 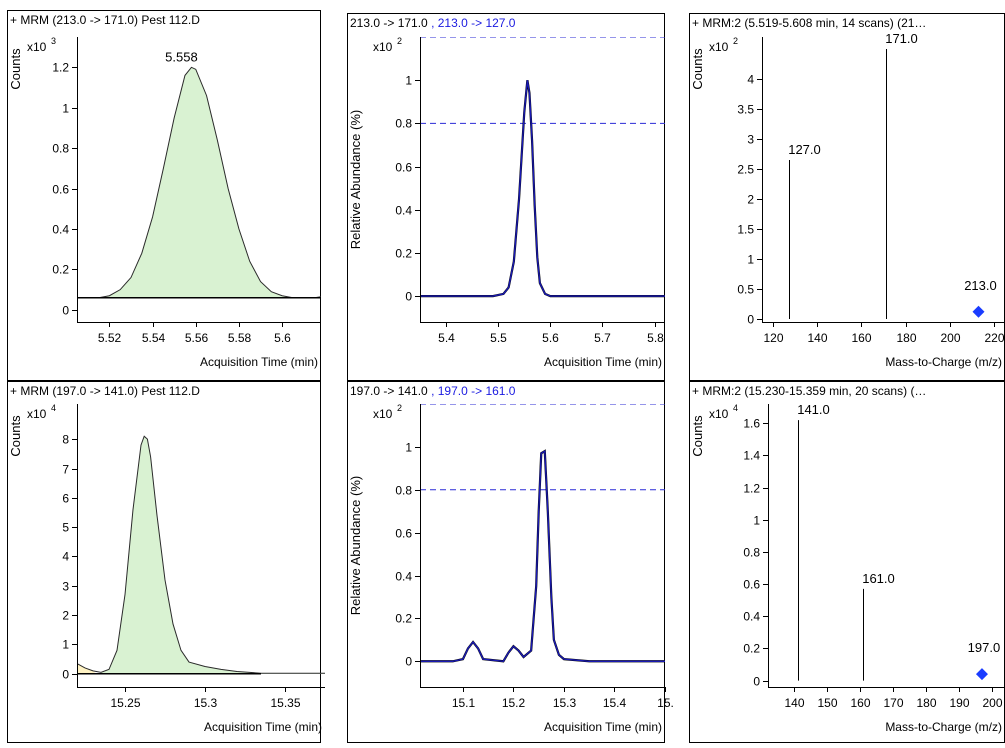 What do you see at coordinates (959, 703) in the screenshot?
I see `x-tick-label: 190` at bounding box center [959, 703].